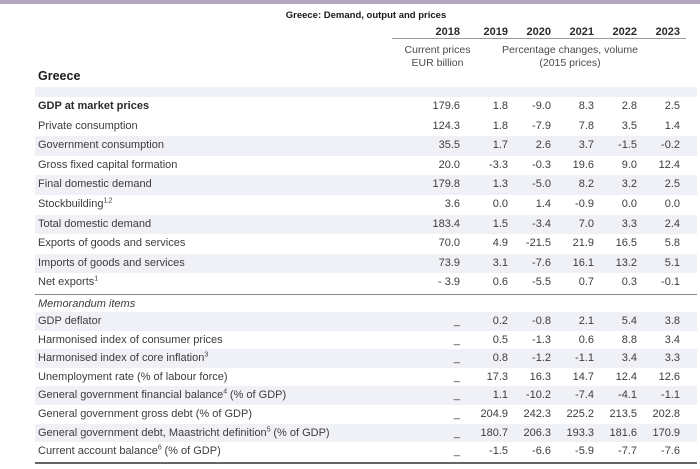 This screenshot has height=469, width=700. I want to click on cell-value: 35.5, so click(449, 145).